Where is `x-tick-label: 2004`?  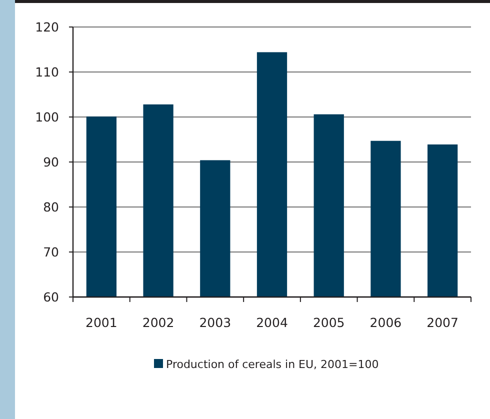 x-tick-label: 2004 is located at coordinates (272, 322).